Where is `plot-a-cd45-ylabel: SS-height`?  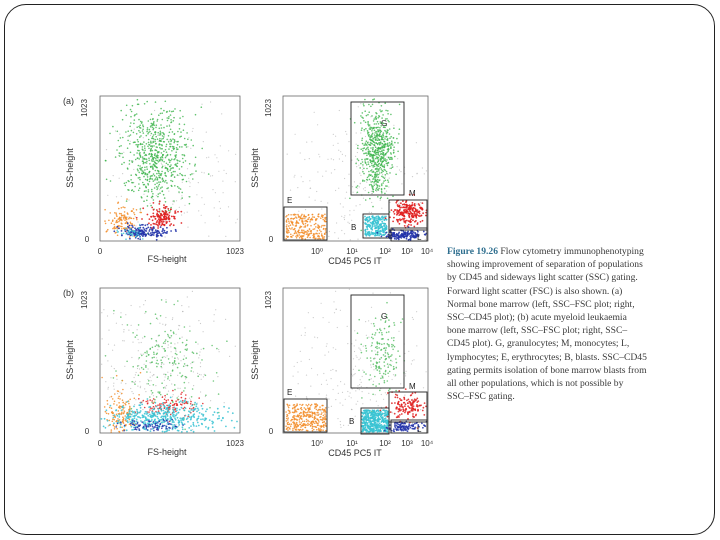 plot-a-cd45-ylabel: SS-height is located at coordinates (255, 168).